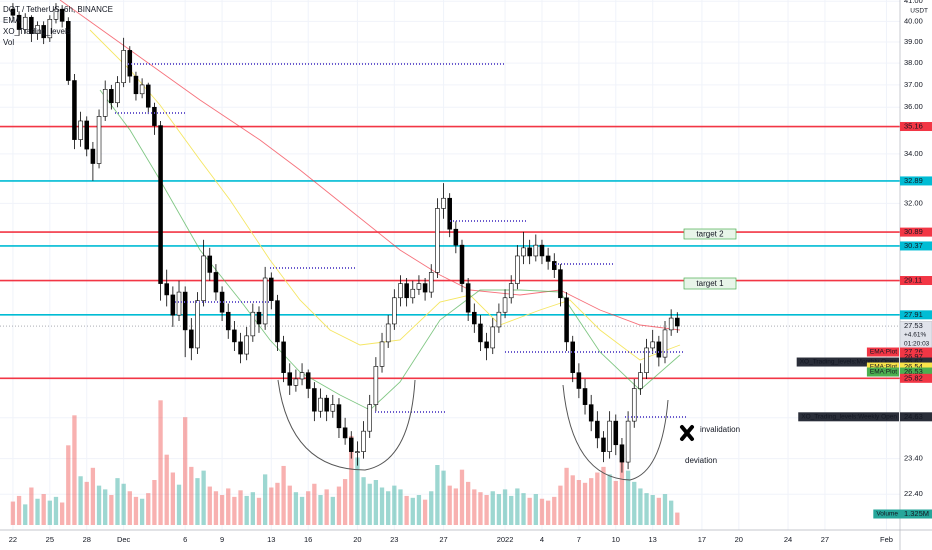 Image resolution: width=932 pixels, height=550 pixels. What do you see at coordinates (271, 539) in the screenshot?
I see `x-tick-label: 13` at bounding box center [271, 539].